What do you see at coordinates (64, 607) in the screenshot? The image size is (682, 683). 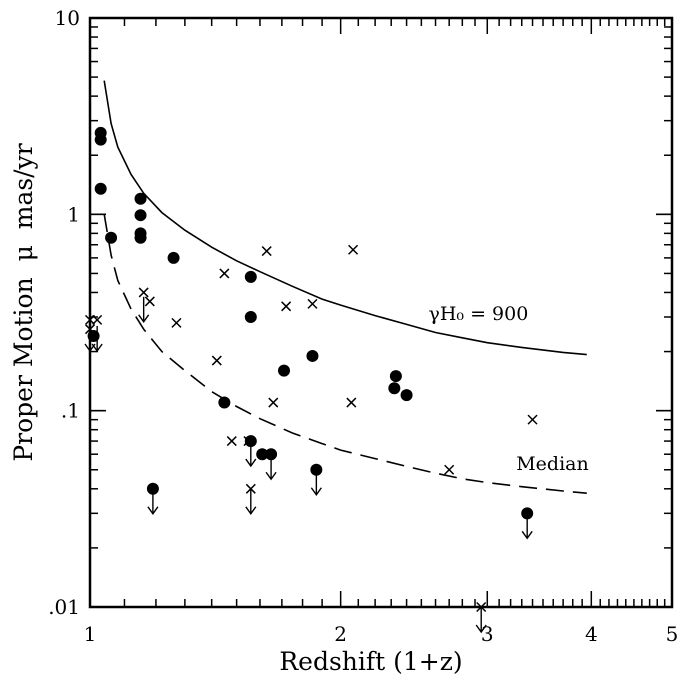 I see `y-tick-label: .01` at bounding box center [64, 607].